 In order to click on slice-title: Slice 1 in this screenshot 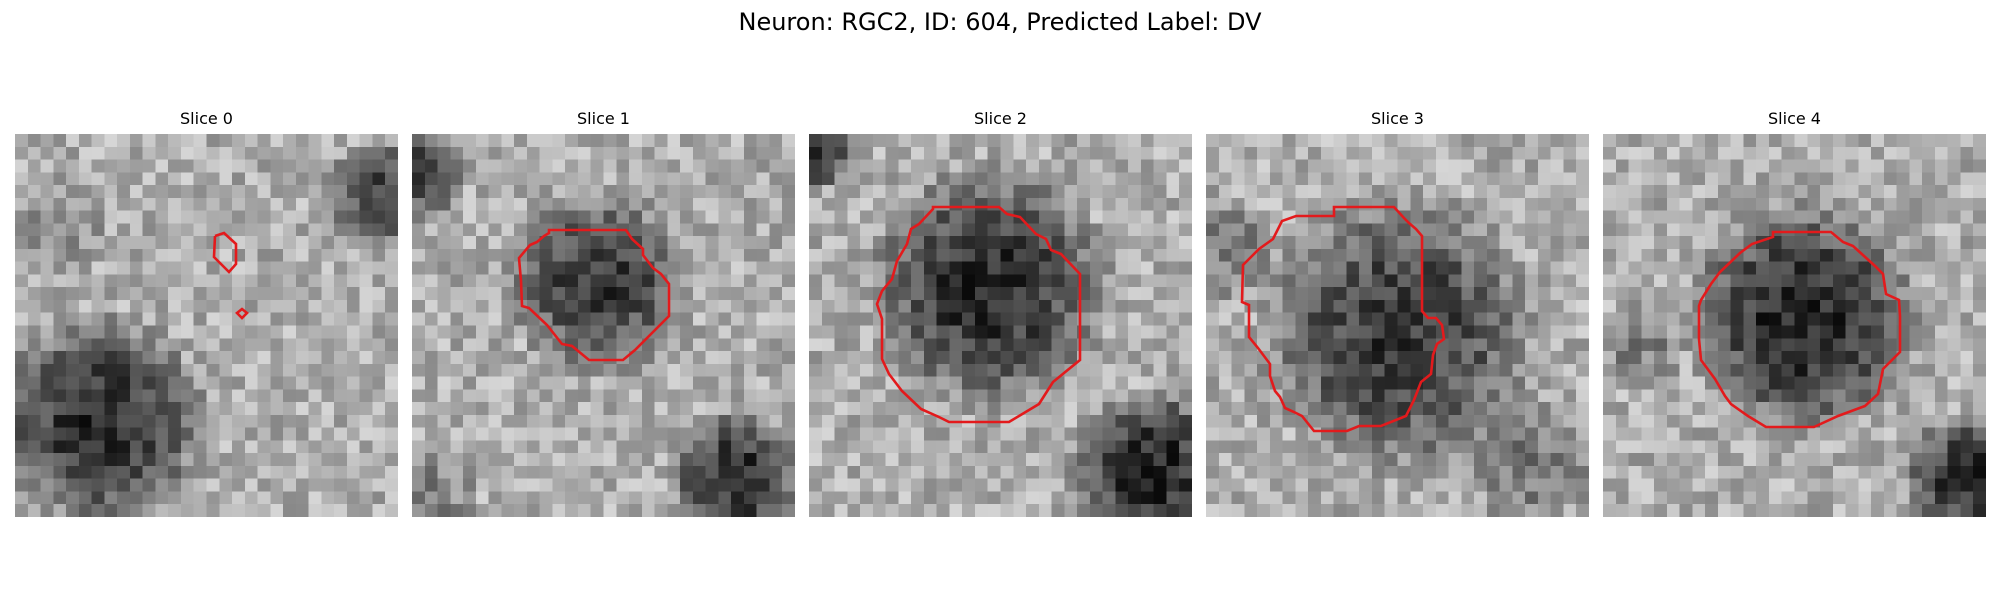, I will do `click(603, 118)`.